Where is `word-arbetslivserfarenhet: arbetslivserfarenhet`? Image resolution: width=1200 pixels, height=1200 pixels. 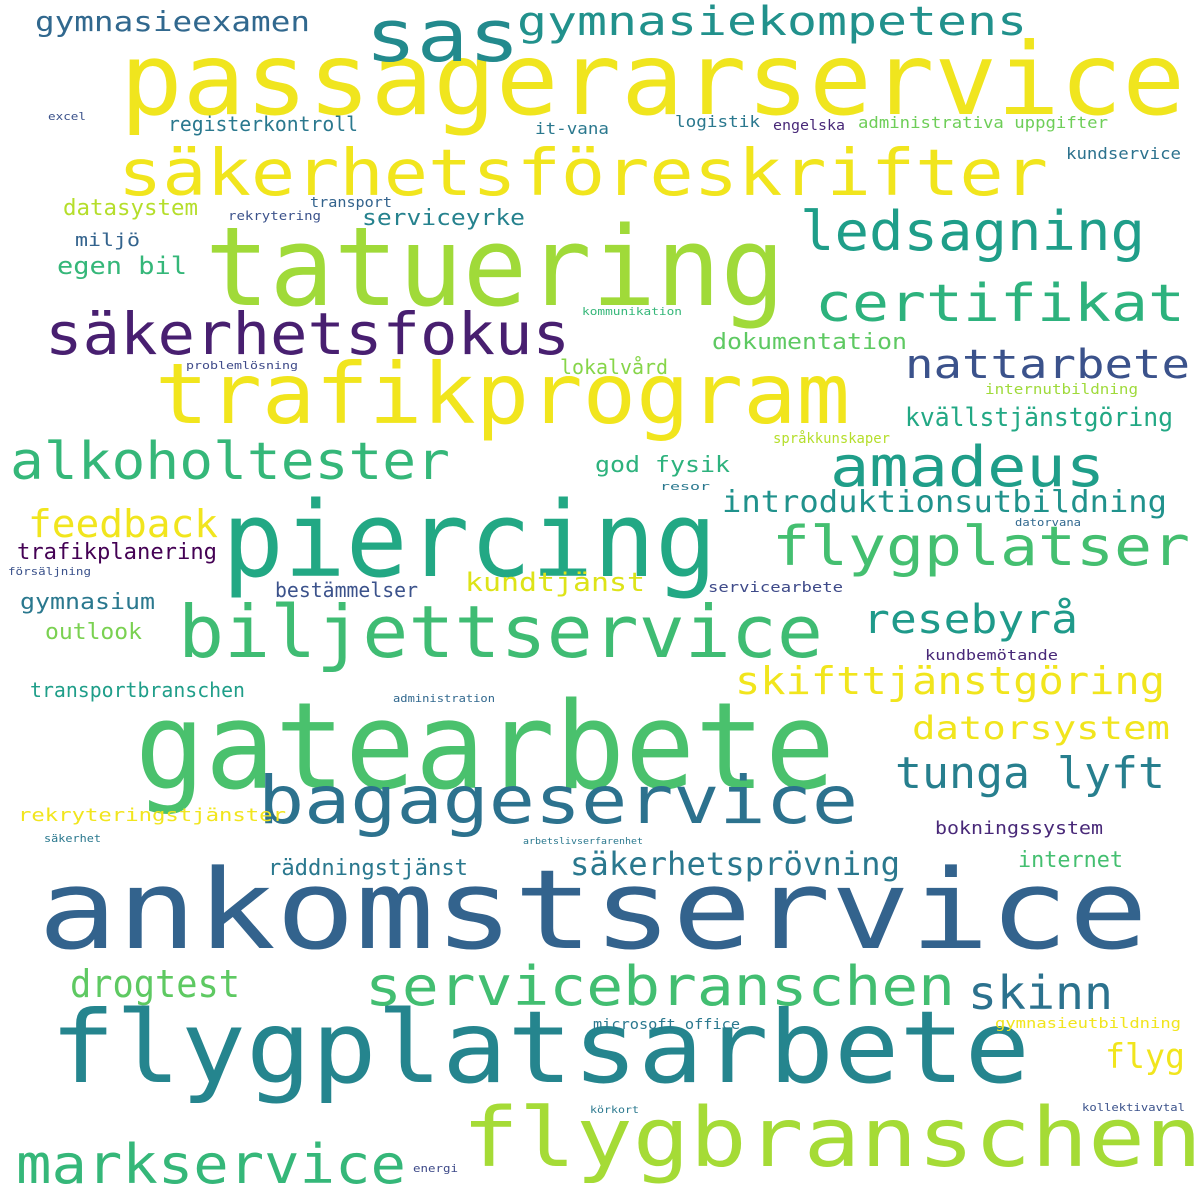
word-arbetslivserfarenhet: arbetslivserfarenhet is located at coordinates (583, 842).